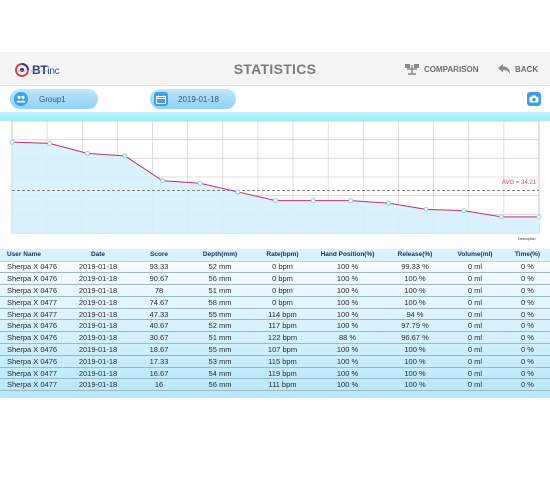 This screenshot has width=550, height=500. Describe the element at coordinates (412, 69) in the screenshot. I see `comparison-icon` at that location.